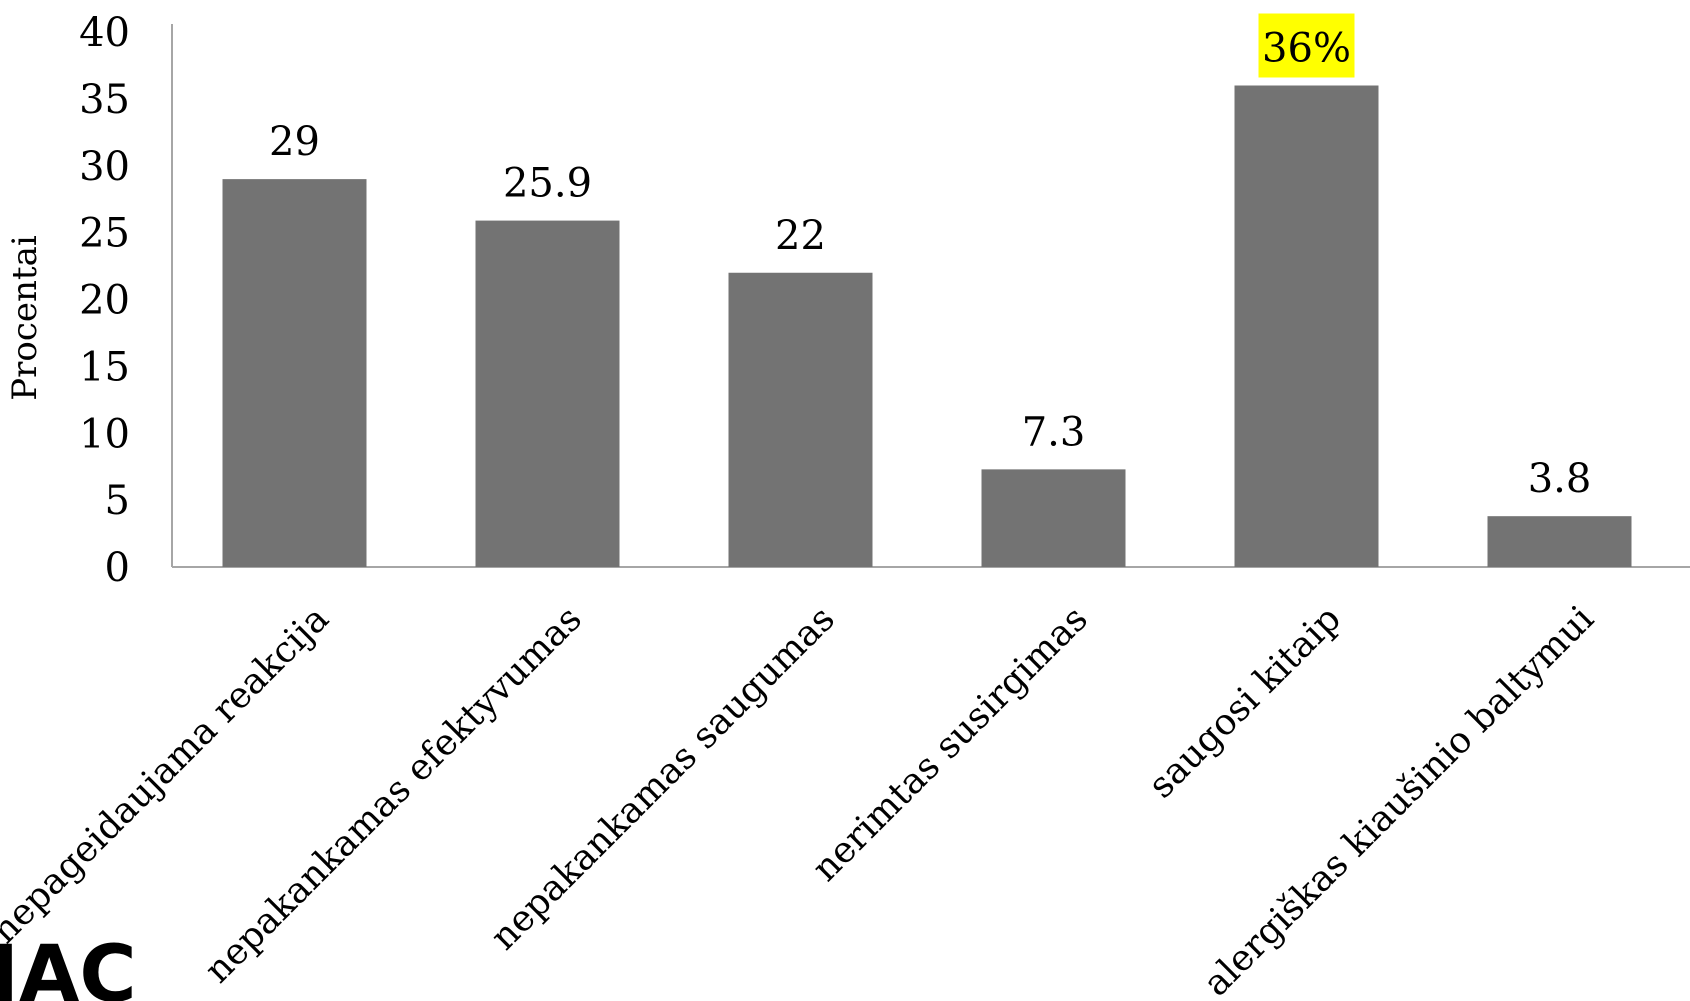 The height and width of the screenshot is (1001, 1690). Describe the element at coordinates (294, 142) in the screenshot. I see `data-label: 29` at that location.